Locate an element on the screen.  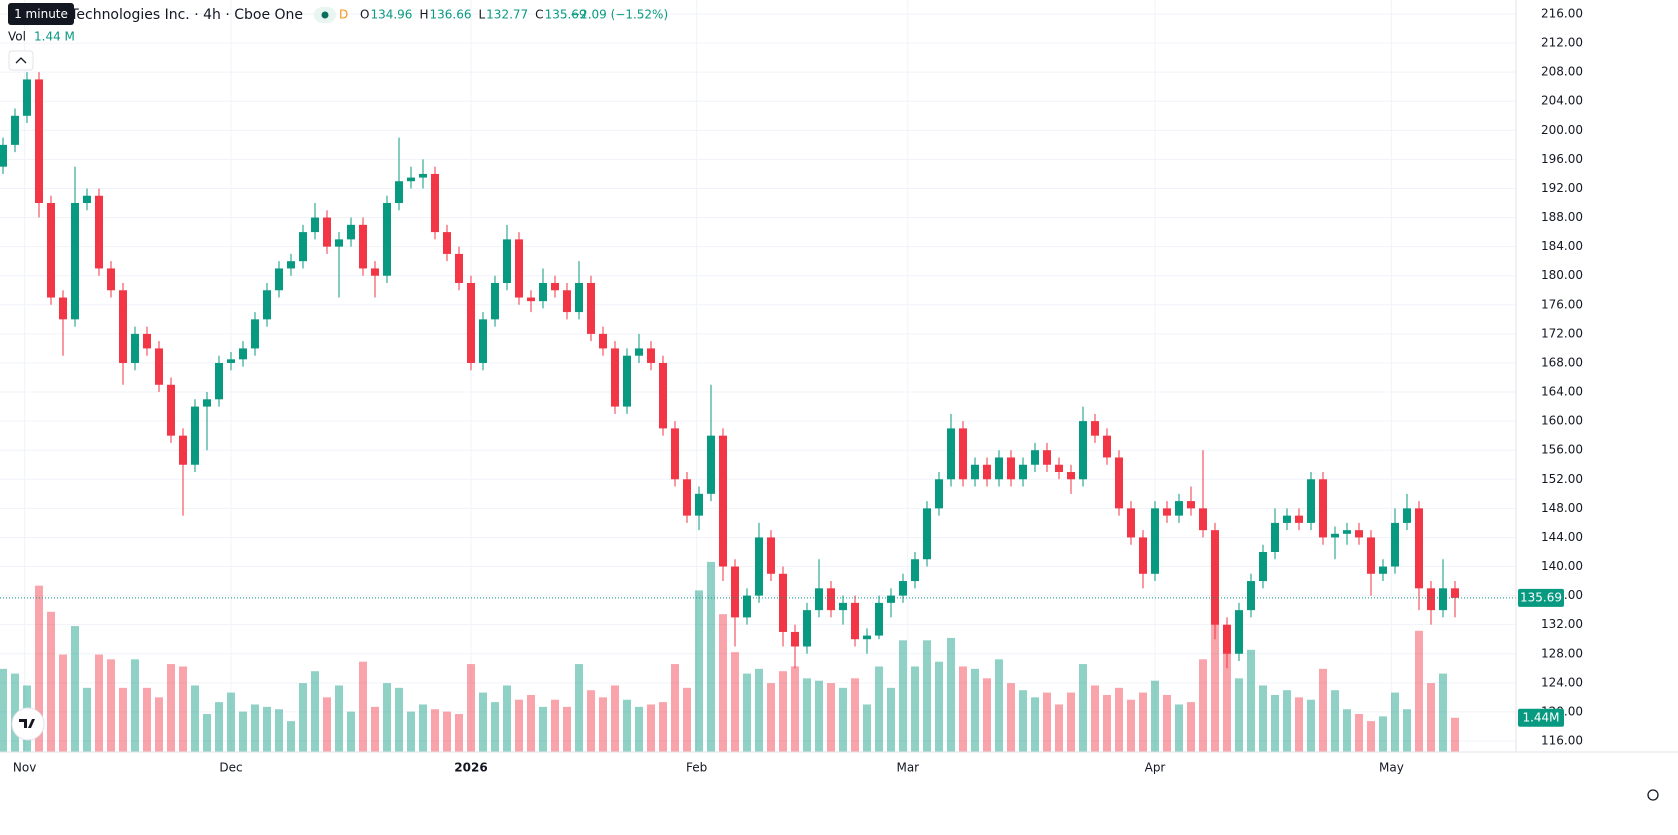
y-tick-label: 188.00 is located at coordinates (1562, 217).